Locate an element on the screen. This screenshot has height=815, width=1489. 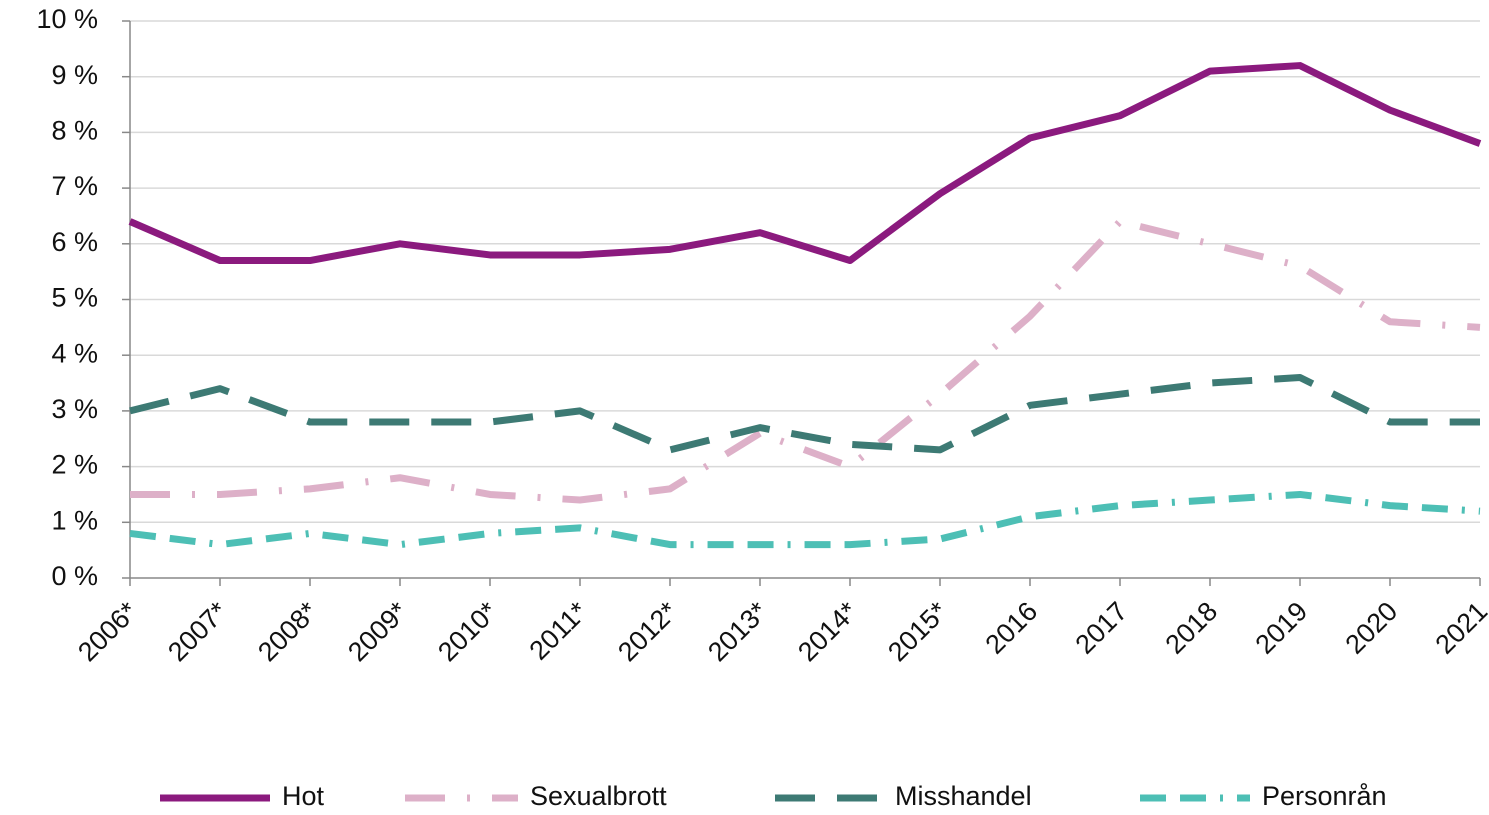
x-tick-label: 2014* is located at coordinates (827, 631).